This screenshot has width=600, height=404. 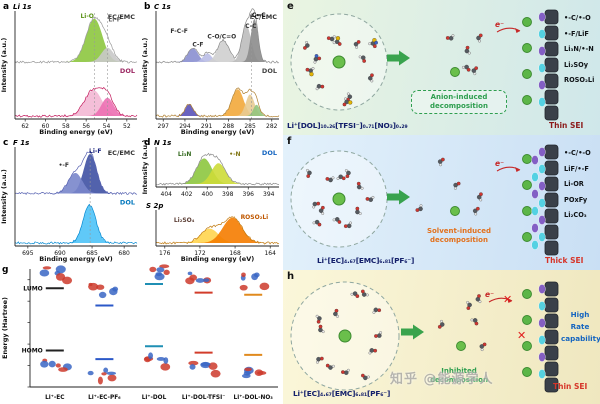 I want to click on svg-text: •-N, so click(x=234, y=154).